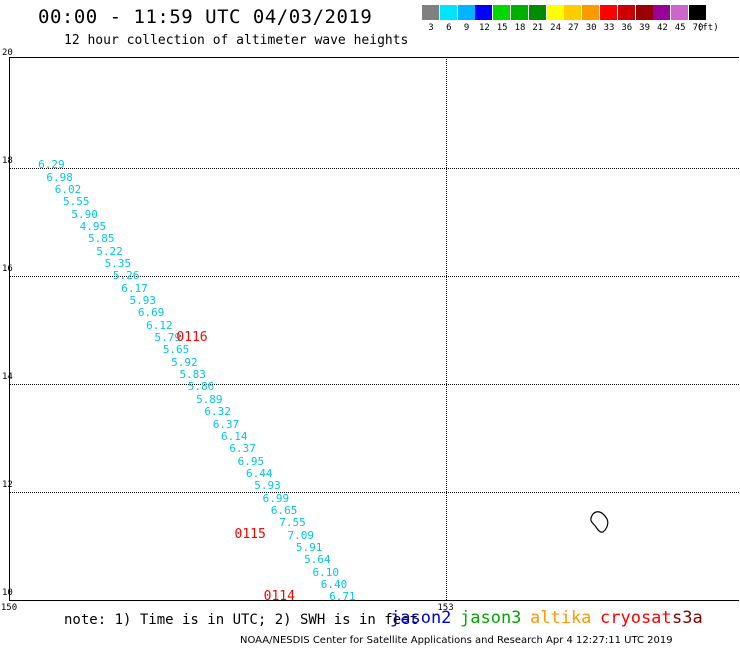 This screenshot has width=740, height=650. I want to click on color-scale-label: 18, so click(520, 28).